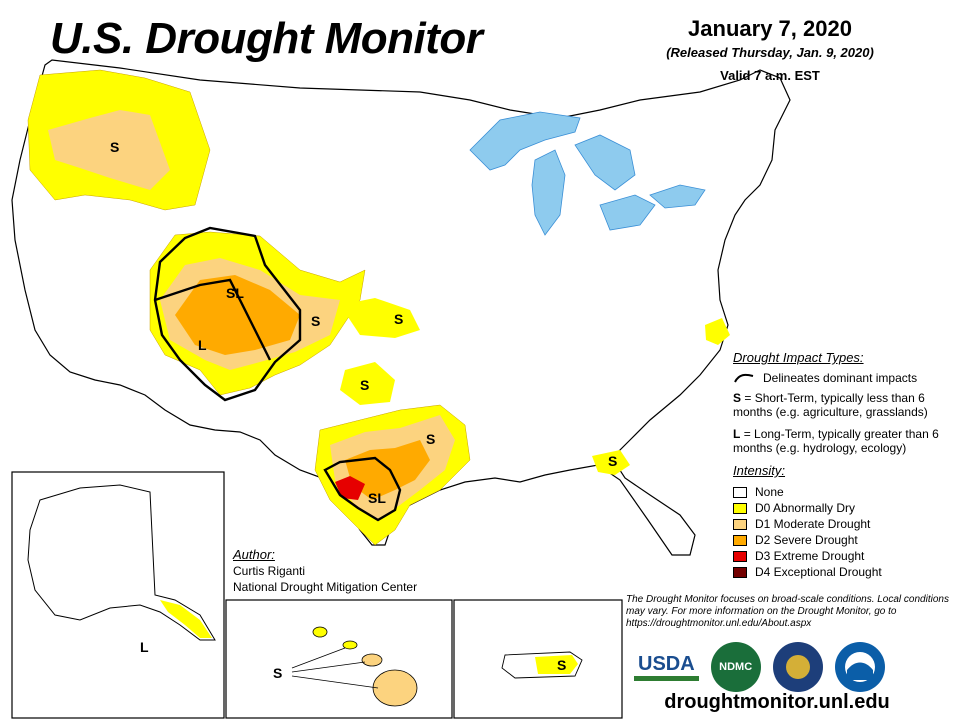 This screenshot has width=960, height=728. What do you see at coordinates (395, 688) in the screenshot?
I see `hawaii-island-big` at bounding box center [395, 688].